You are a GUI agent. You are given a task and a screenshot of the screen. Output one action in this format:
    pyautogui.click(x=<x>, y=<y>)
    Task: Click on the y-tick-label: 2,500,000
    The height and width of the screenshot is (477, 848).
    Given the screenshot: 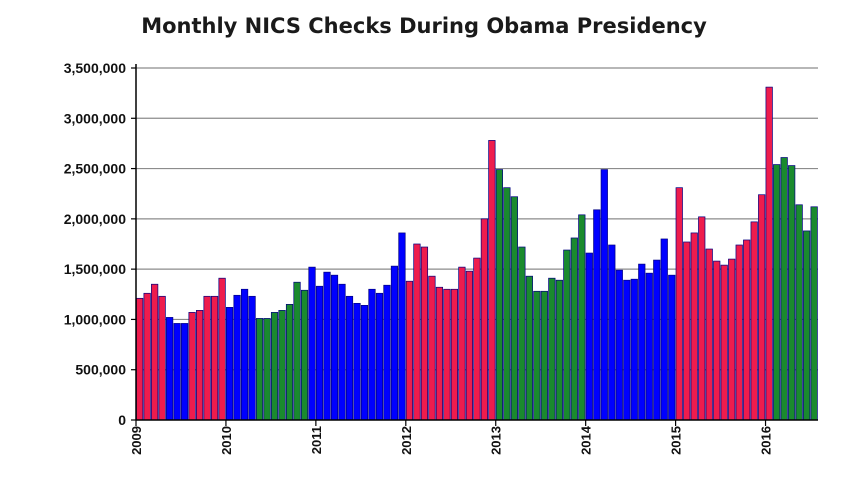 What is the action you would take?
    pyautogui.click(x=95, y=169)
    